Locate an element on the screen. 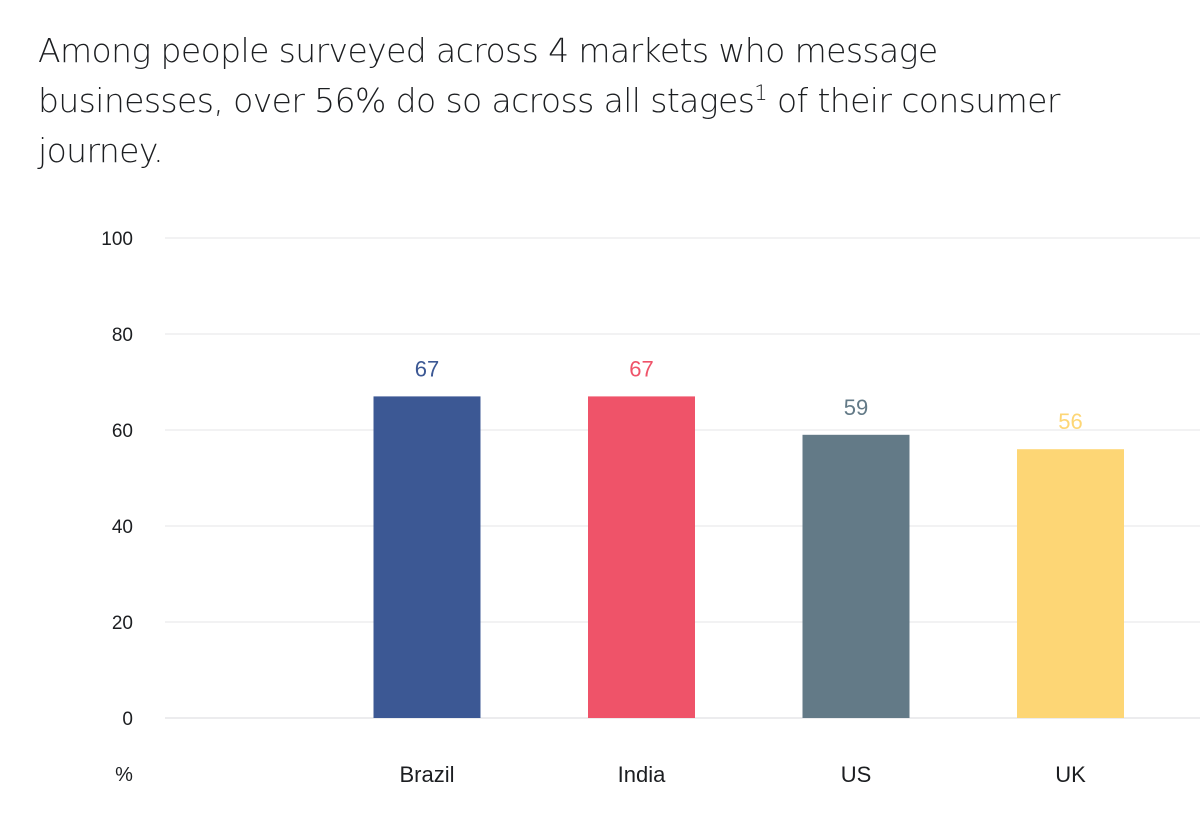 This screenshot has height=814, width=1200. value-label-brazil: 67 is located at coordinates (427, 368).